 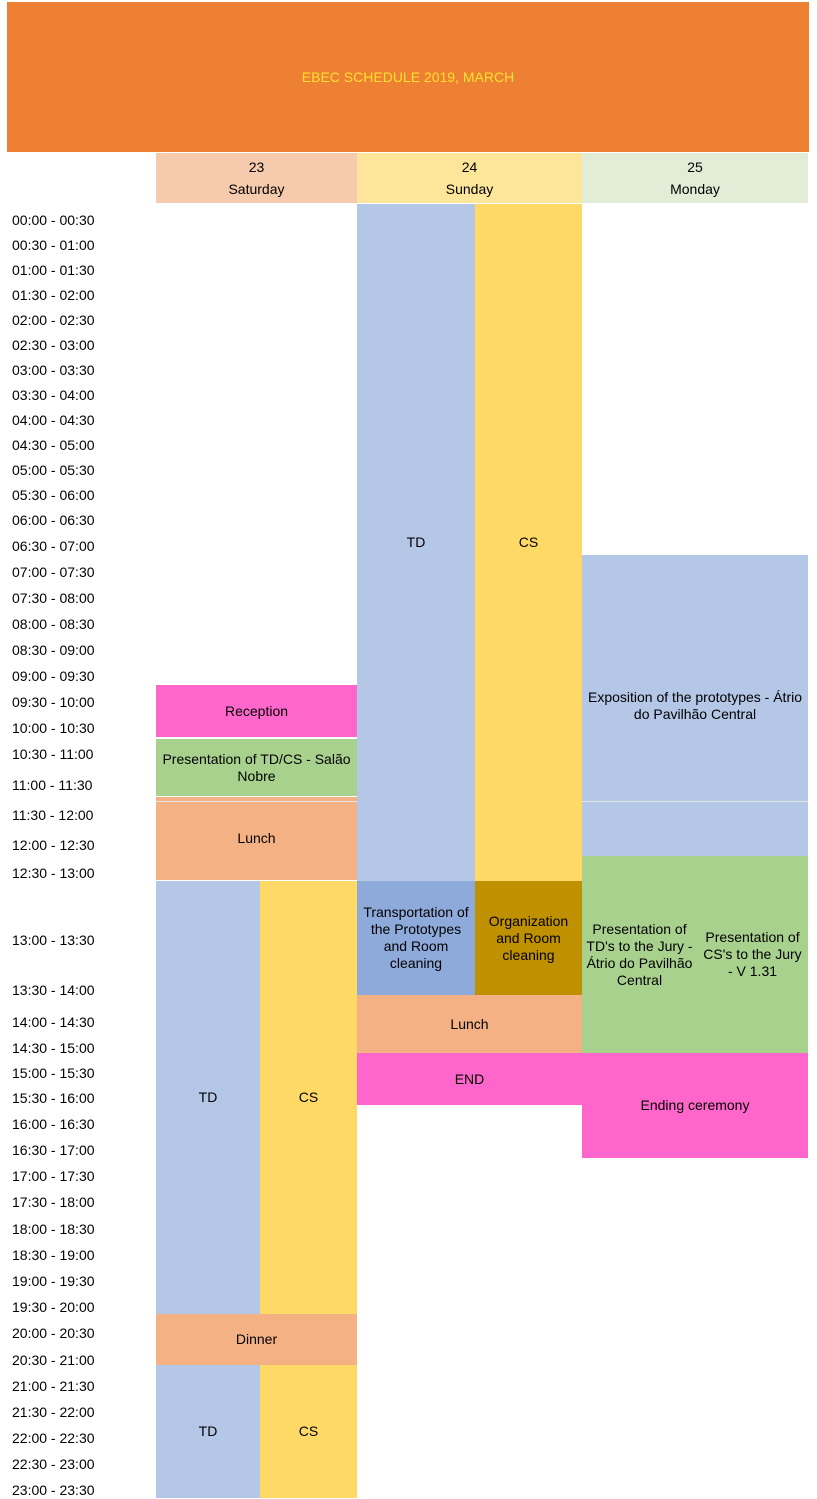 What do you see at coordinates (308, 1097) in the screenshot?
I see `event-cs-saturday: CS` at bounding box center [308, 1097].